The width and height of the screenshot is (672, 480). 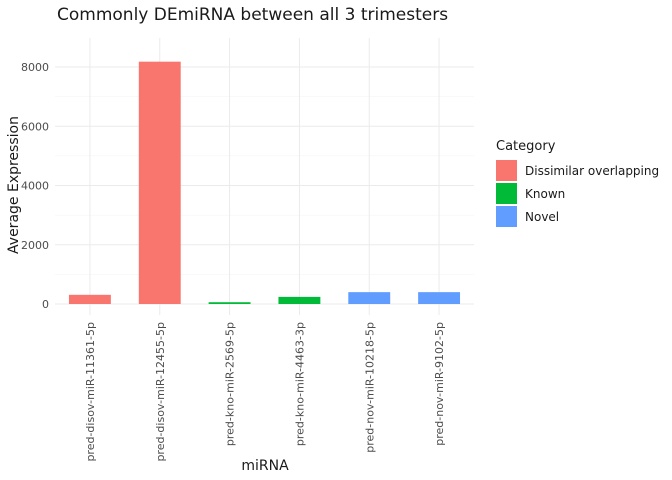 What do you see at coordinates (369, 387) in the screenshot?
I see `x-tick-label: pred-nov-miR-10218-5p` at bounding box center [369, 387].